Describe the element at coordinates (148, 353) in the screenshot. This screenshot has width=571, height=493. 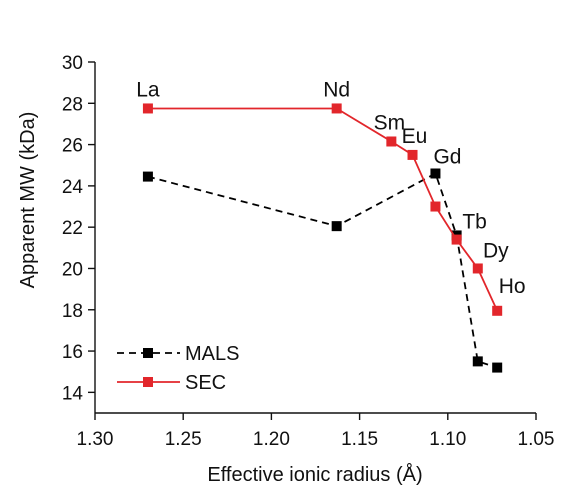
I see `legend-marker-mals` at that location.